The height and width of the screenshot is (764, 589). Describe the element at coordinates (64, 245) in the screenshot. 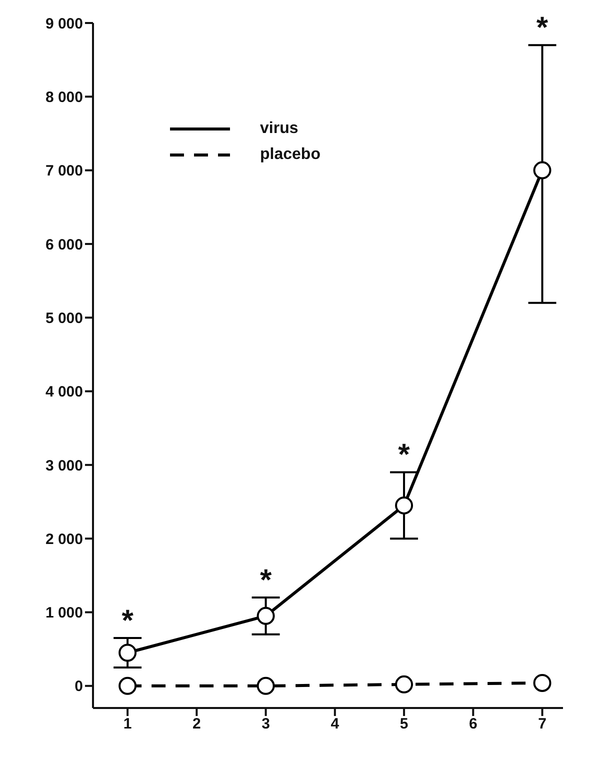

I see `y-tick-label: 6 000` at that location.